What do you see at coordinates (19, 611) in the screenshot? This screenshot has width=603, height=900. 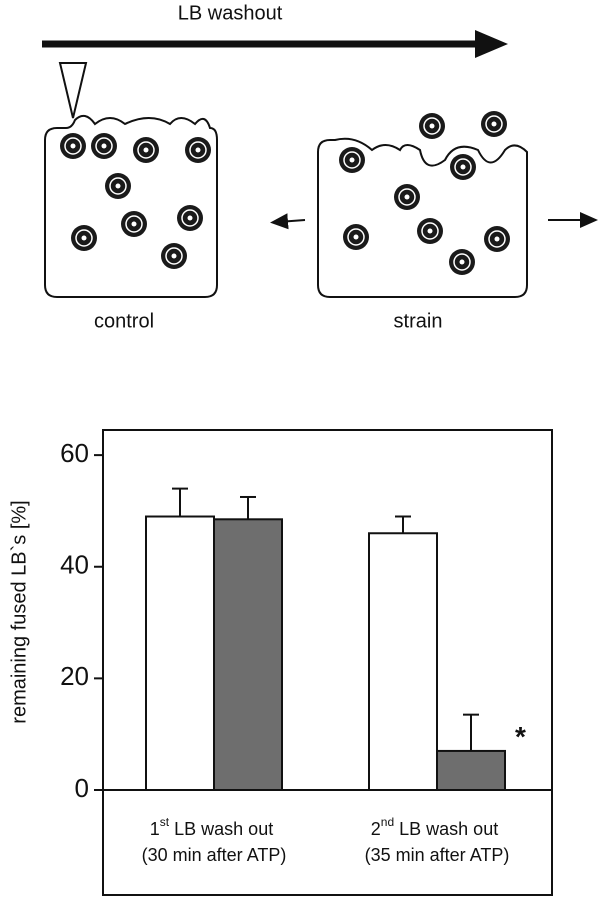 I see `y-axis-label: remaining fused LB`s [%]` at bounding box center [19, 611].